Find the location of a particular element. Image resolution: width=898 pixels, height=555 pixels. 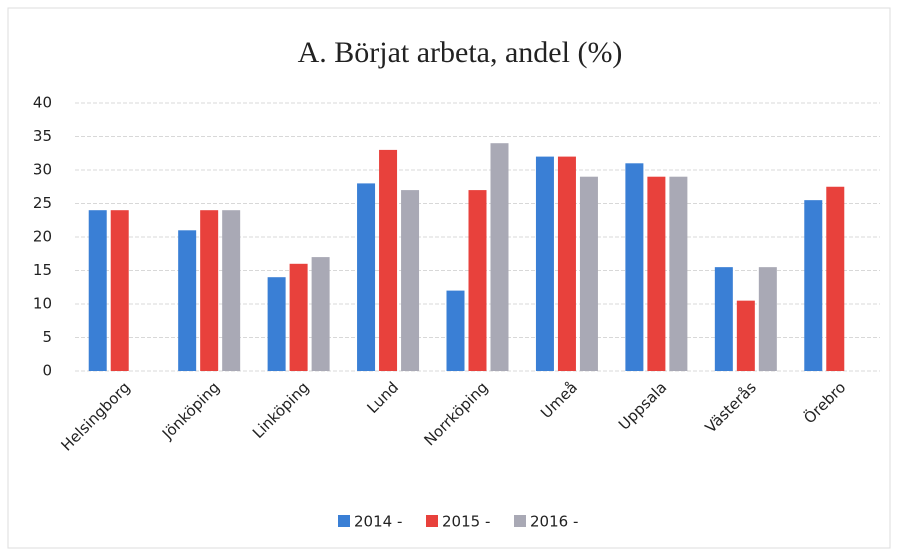

y-tick-label: 5 is located at coordinates (47, 337).